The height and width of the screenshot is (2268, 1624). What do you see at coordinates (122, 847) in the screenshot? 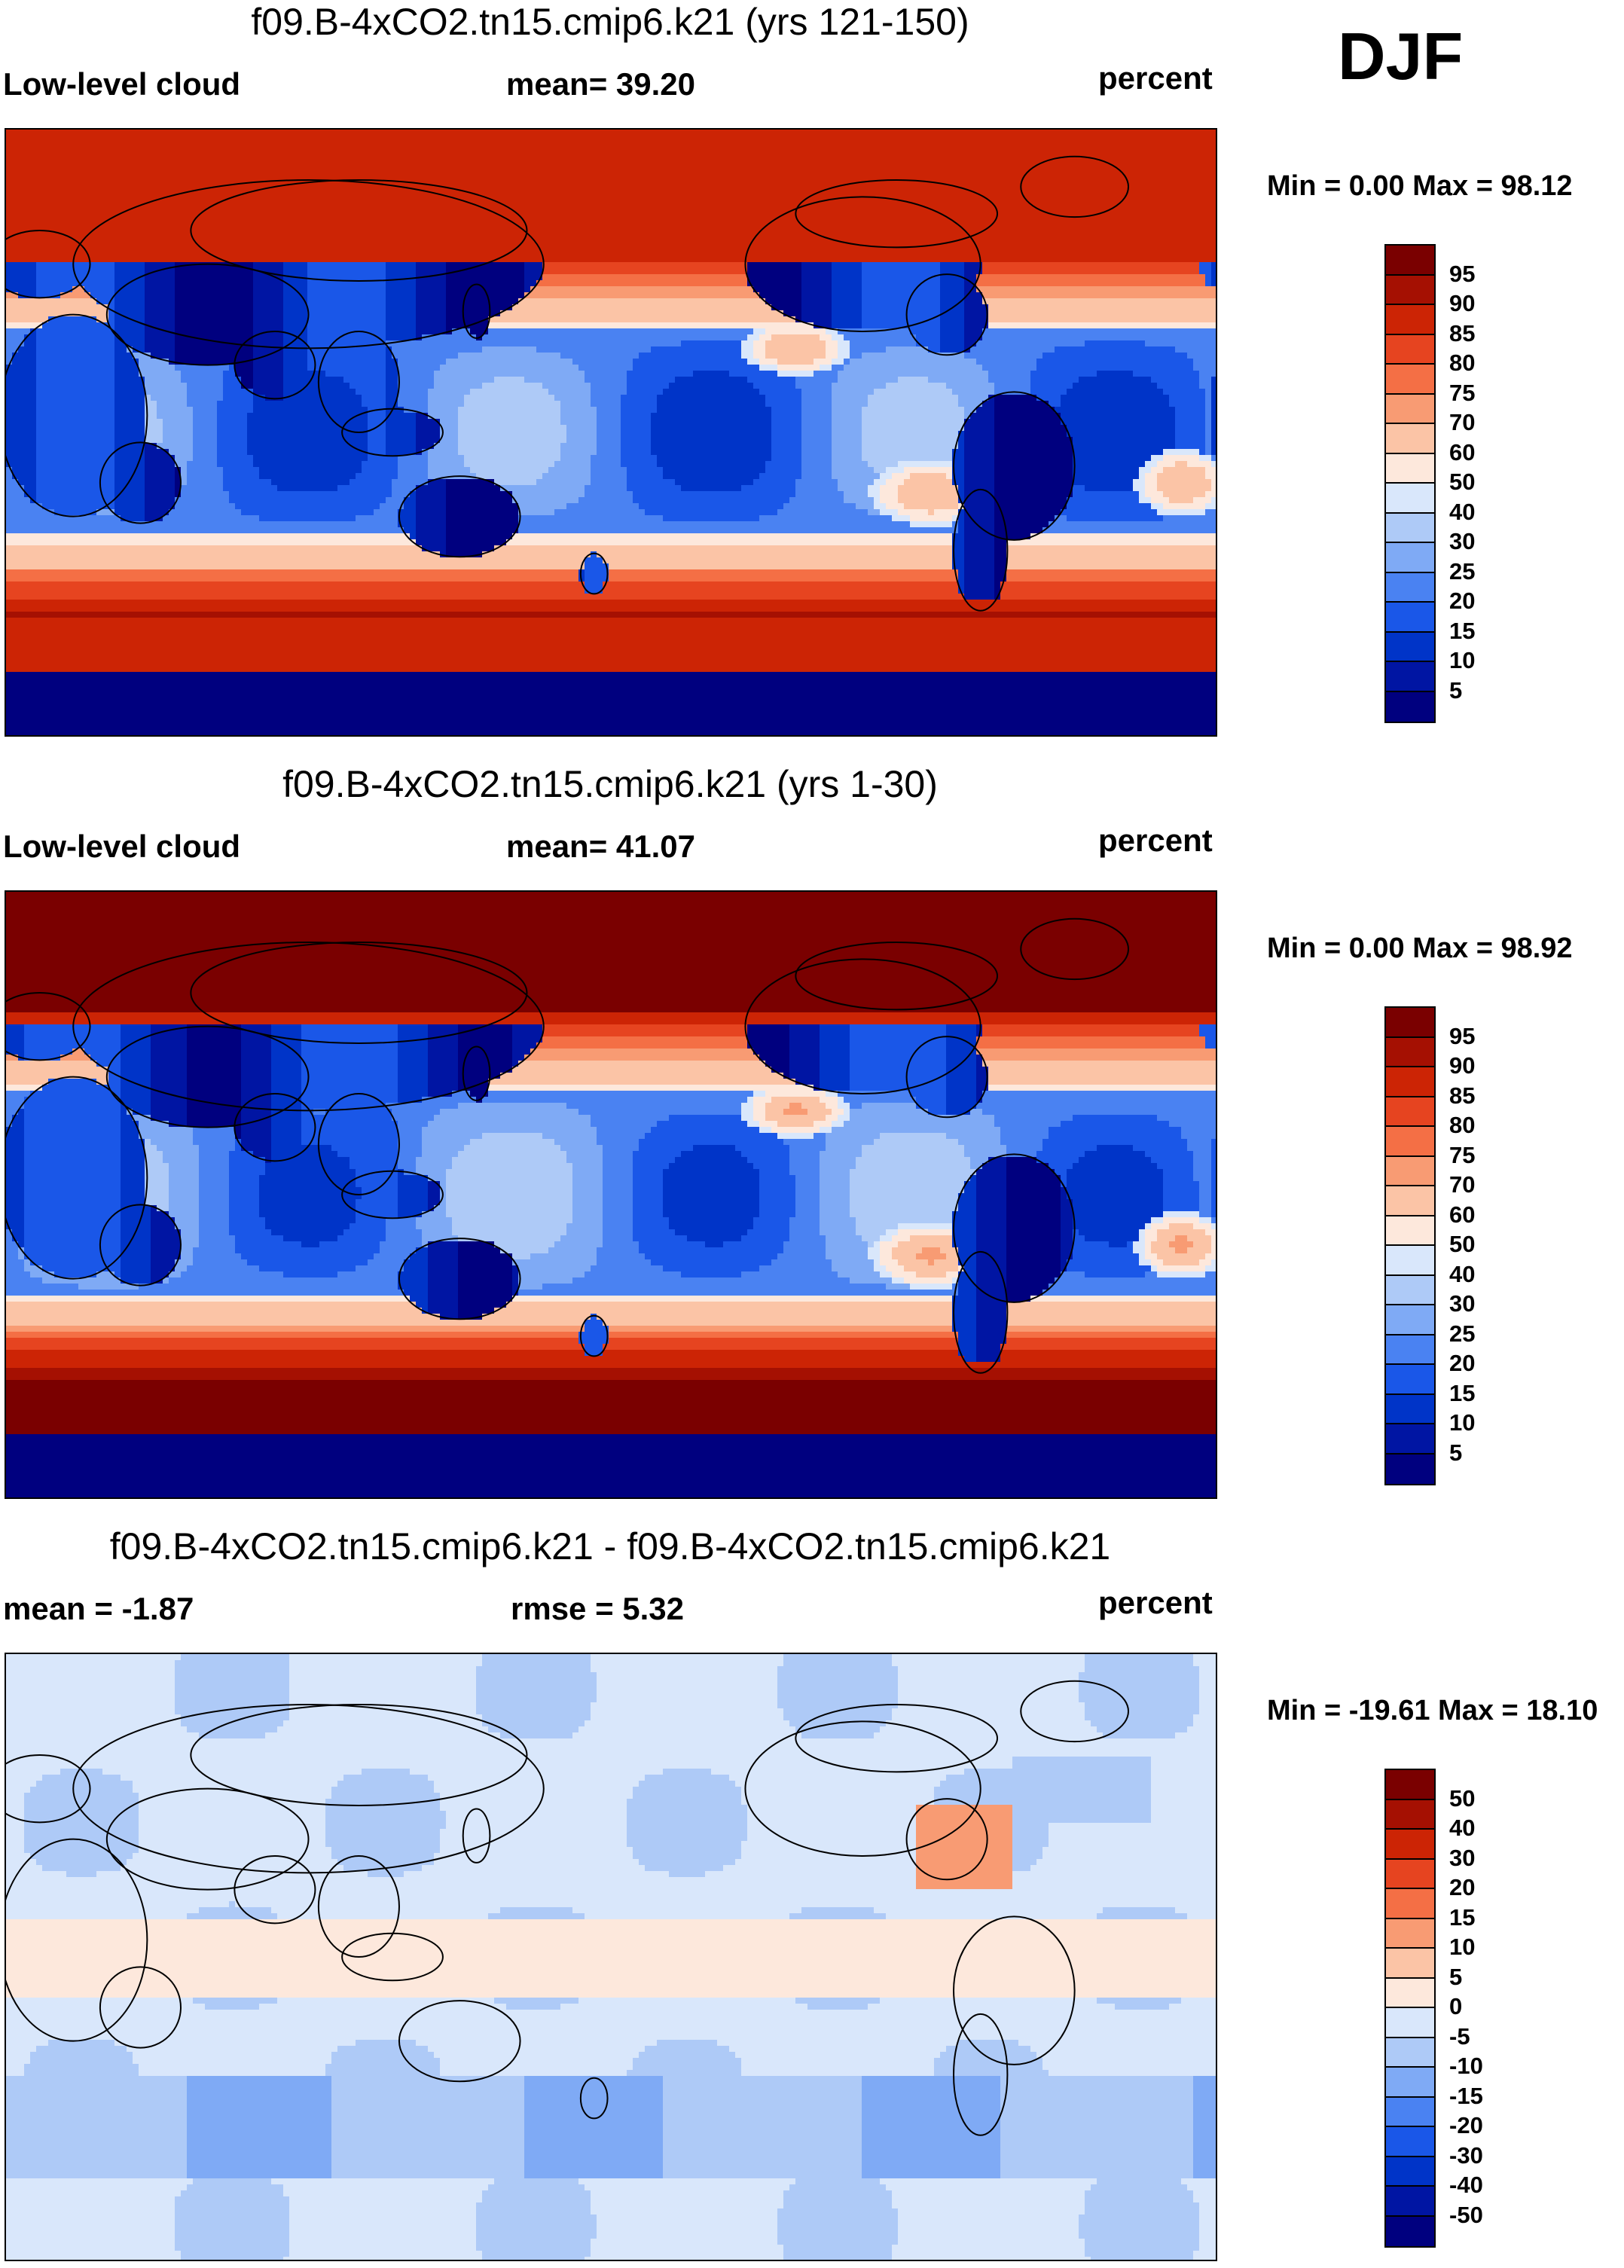
I see `panel-2-variable-label: Low-level cloud` at bounding box center [122, 847].